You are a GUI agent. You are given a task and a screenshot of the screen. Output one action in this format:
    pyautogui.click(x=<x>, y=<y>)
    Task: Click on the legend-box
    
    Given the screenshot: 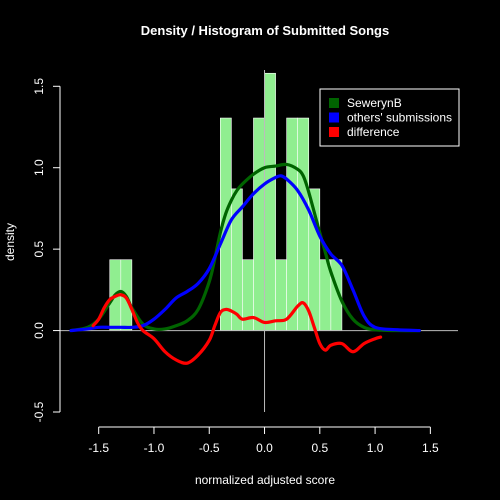 What is the action you would take?
    pyautogui.click(x=389, y=117)
    